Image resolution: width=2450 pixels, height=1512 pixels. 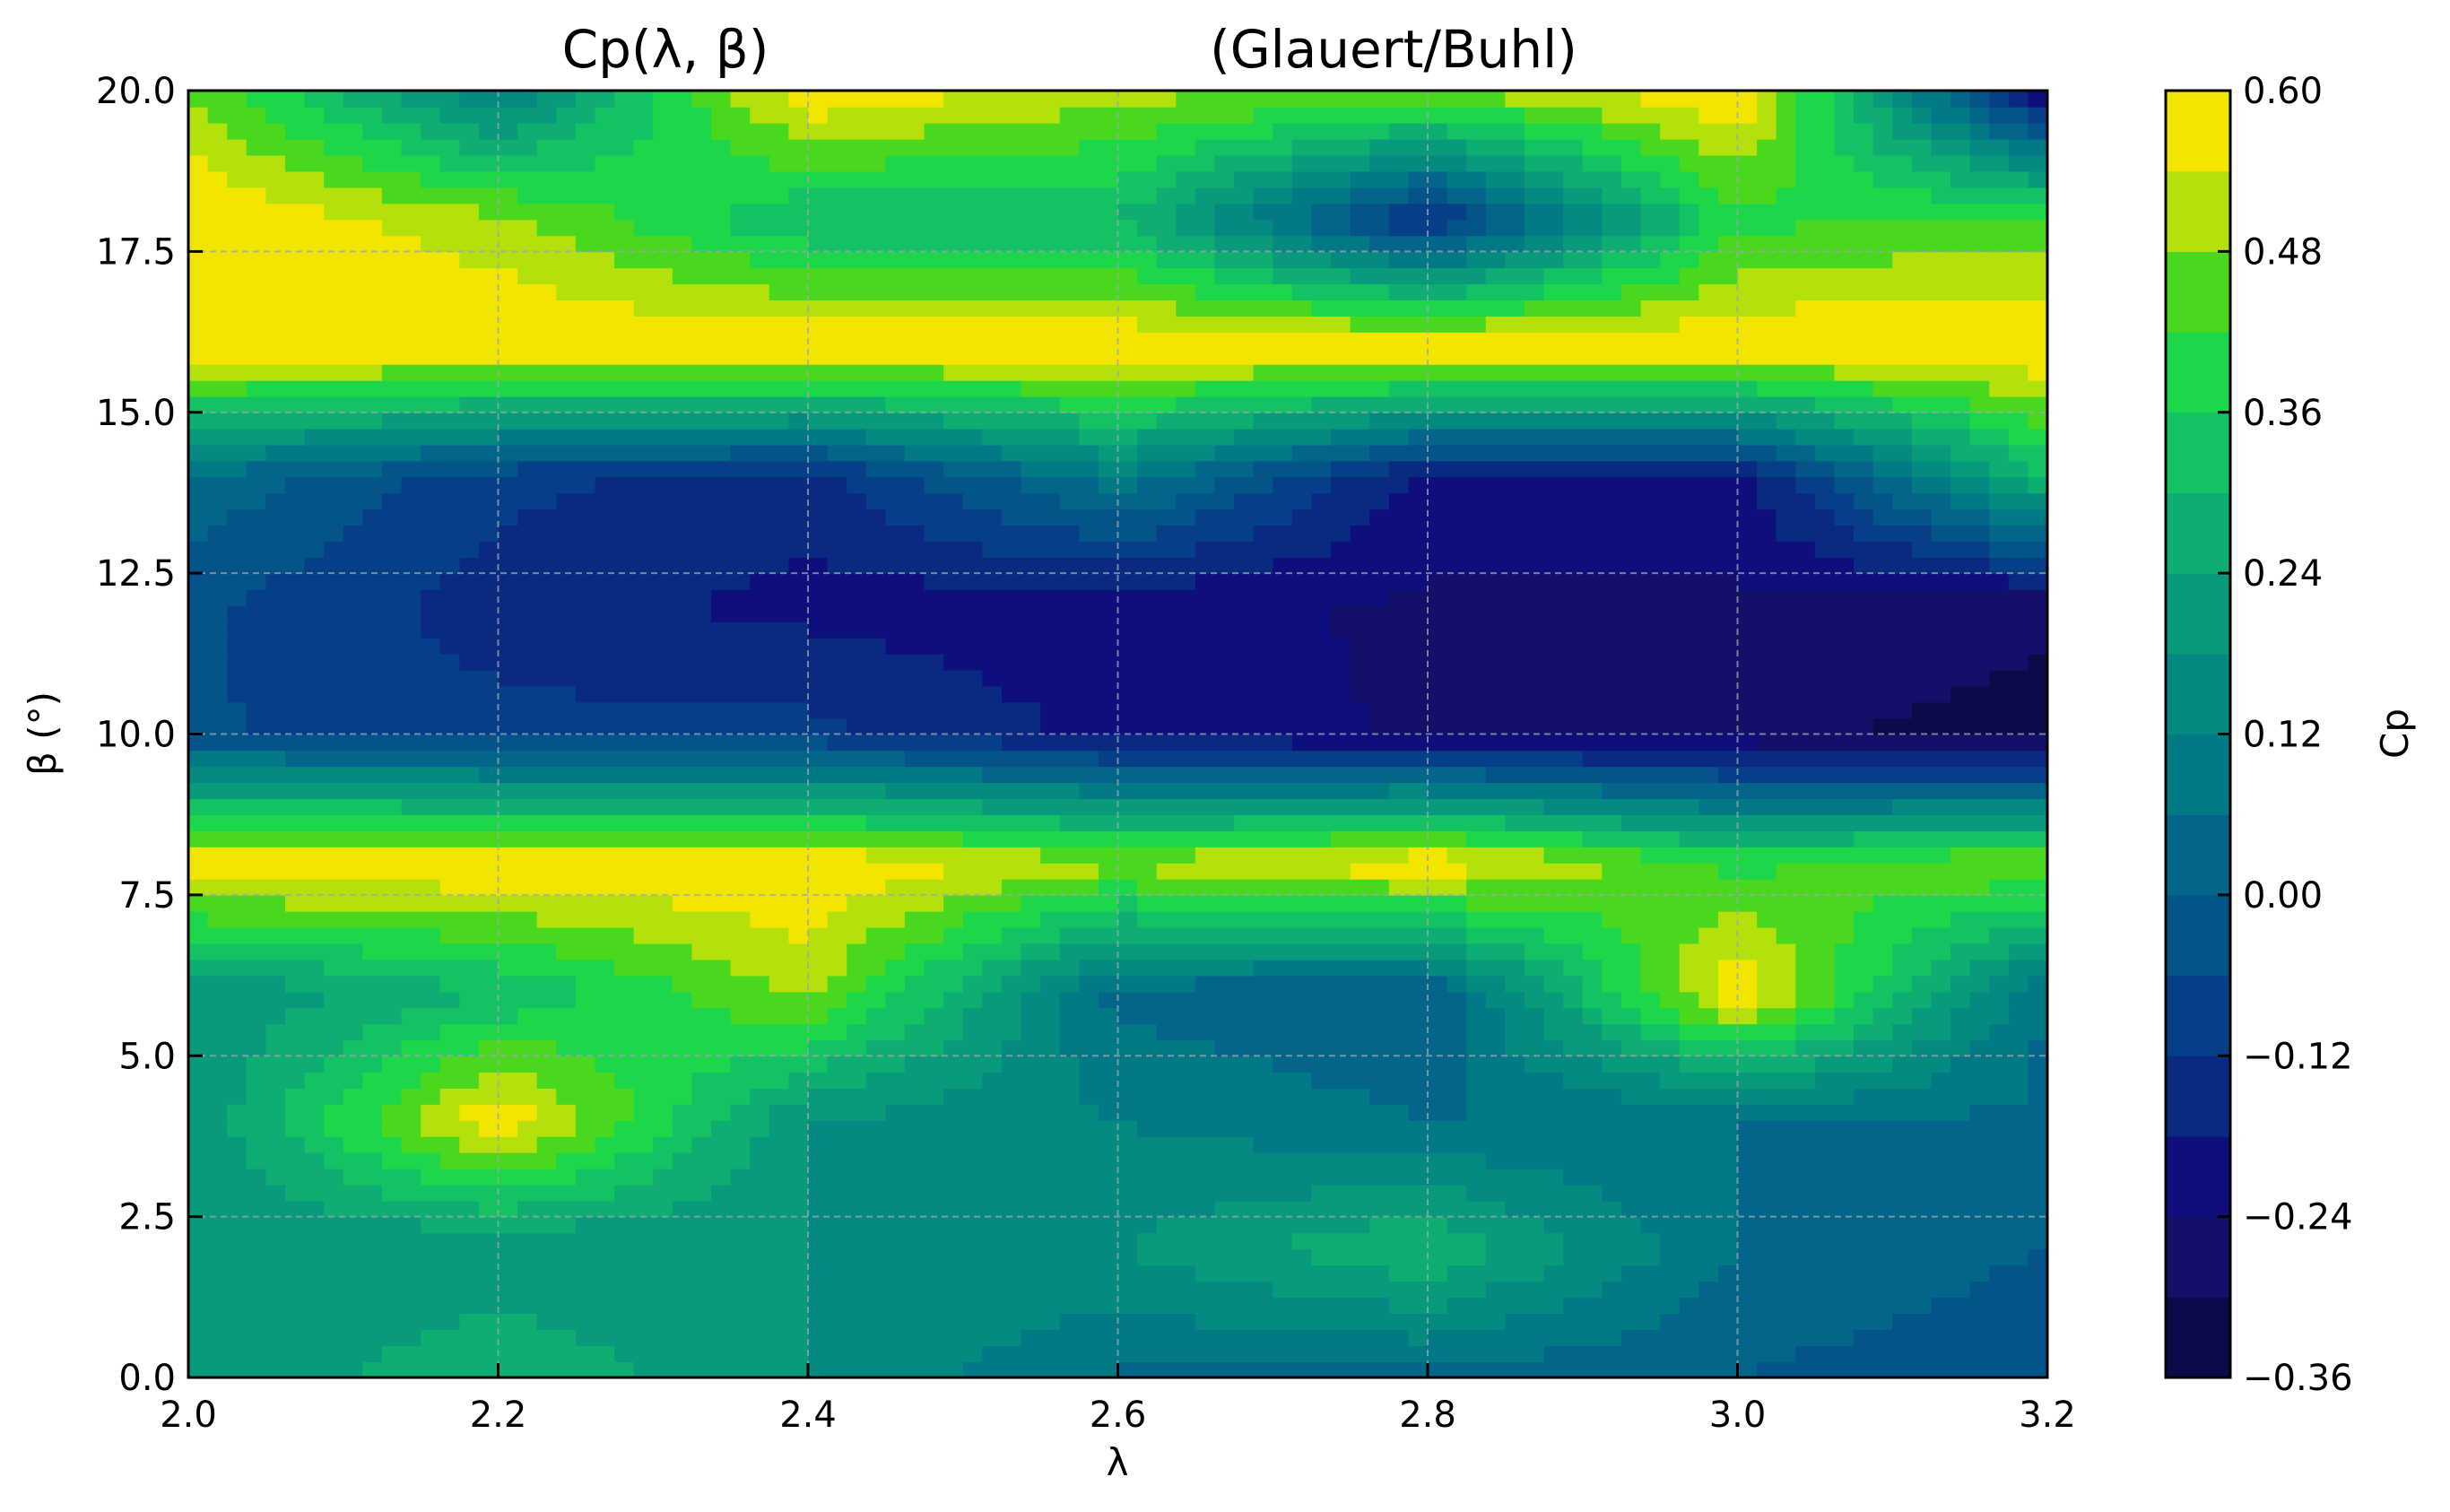 I want to click on colorbar-ticks: 0.60 0.48 0.36 0.24 0.12 0.00 −0.12 −0.24 −0.36, so click(x=2285, y=735).